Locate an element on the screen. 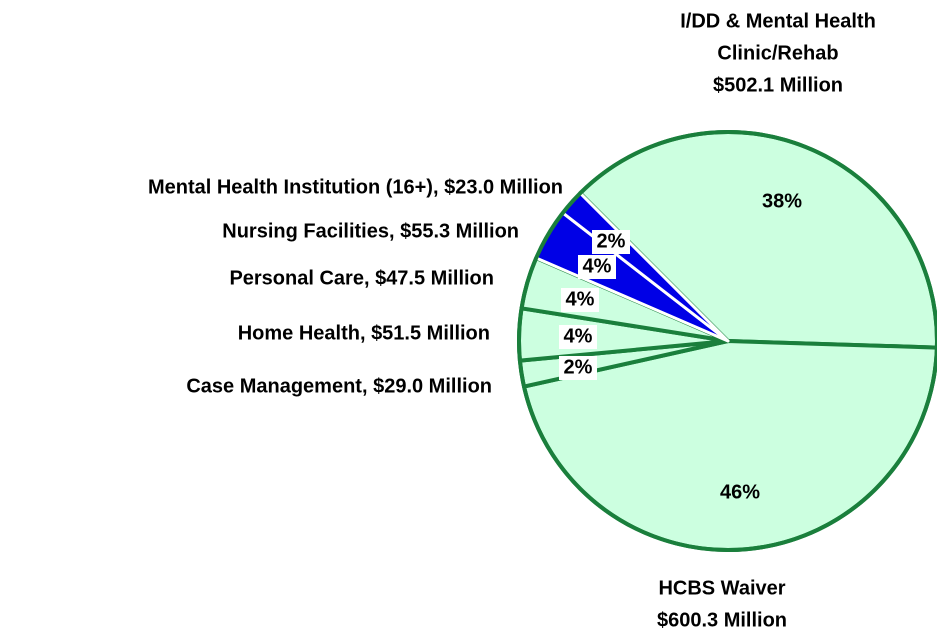 Image resolution: width=937 pixels, height=635 pixels. category-label: Personal Care, $47.5 Million is located at coordinates (361, 278).